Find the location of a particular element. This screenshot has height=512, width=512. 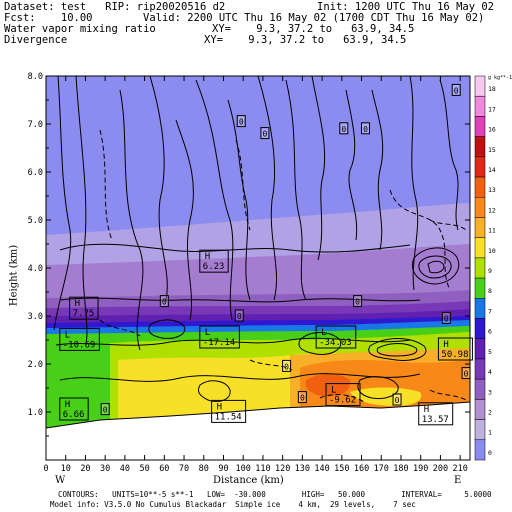

y-tick-label: 7.0 is located at coordinates (35, 125).